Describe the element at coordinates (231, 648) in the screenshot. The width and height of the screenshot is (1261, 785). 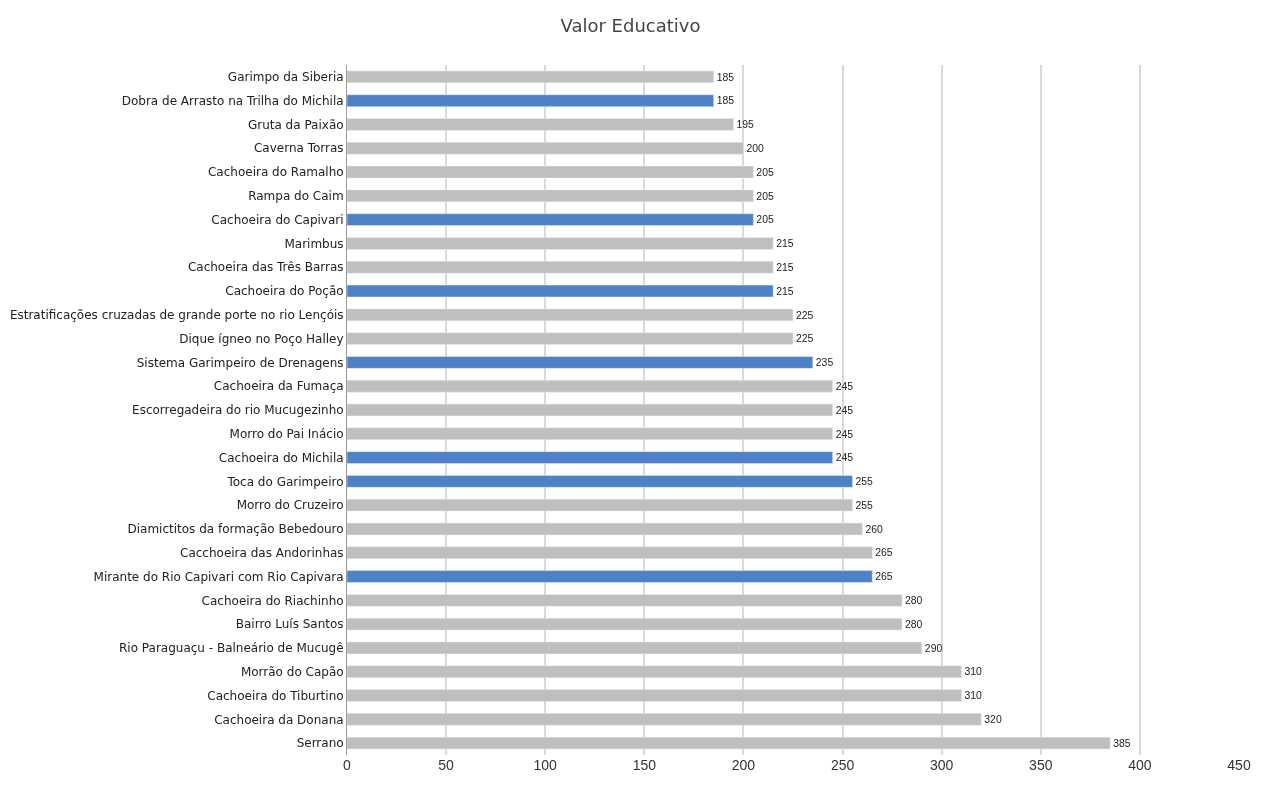
I see `y-tick-label: Rio Paraguaçu - Balneário de Mucugê` at that location.